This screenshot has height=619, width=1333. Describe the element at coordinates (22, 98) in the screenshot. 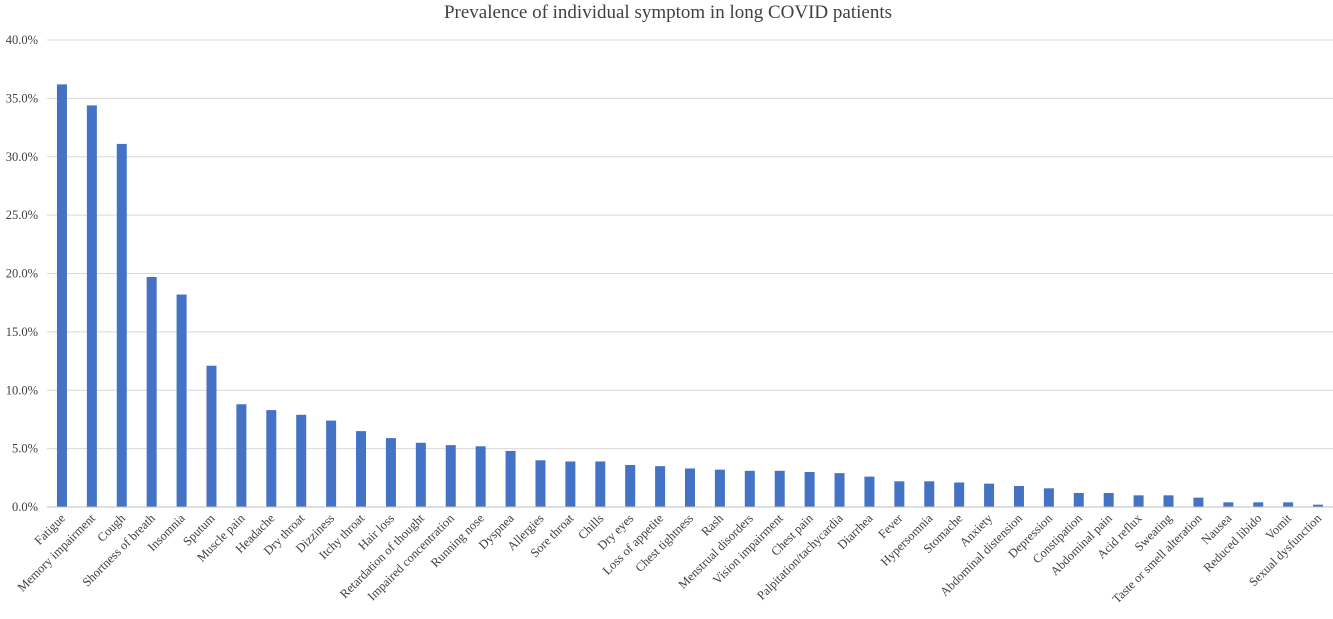

I see `y-tick-label: 35.0%` at that location.